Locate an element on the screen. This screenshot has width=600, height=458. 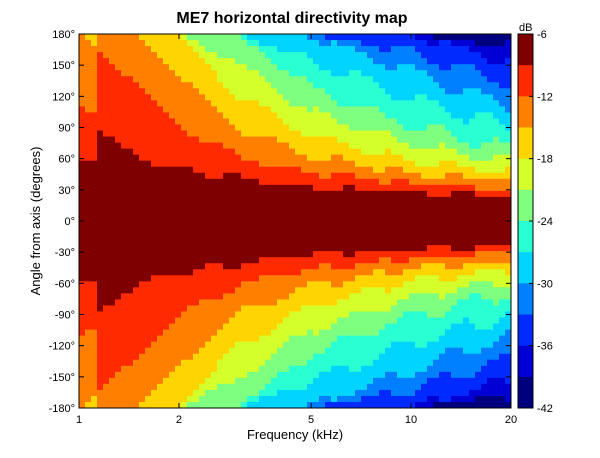
y-tick-label: 150° is located at coordinates (63, 66).